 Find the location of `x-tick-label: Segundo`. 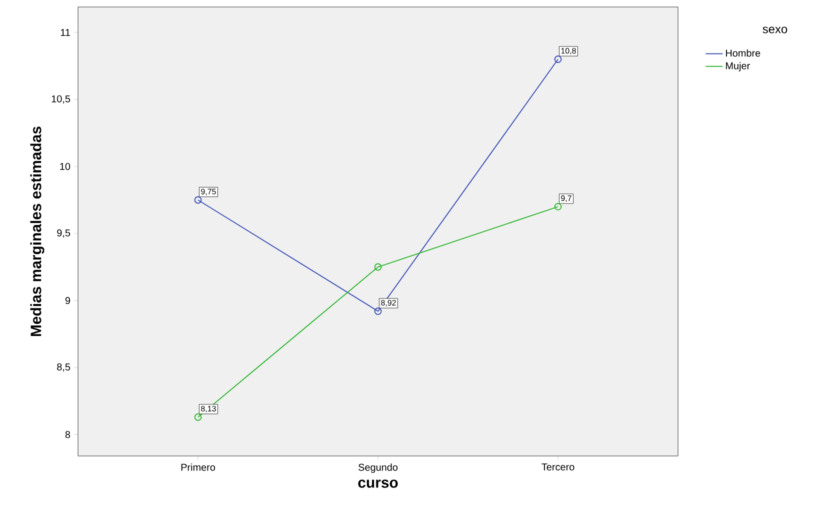

x-tick-label: Segundo is located at coordinates (378, 468).